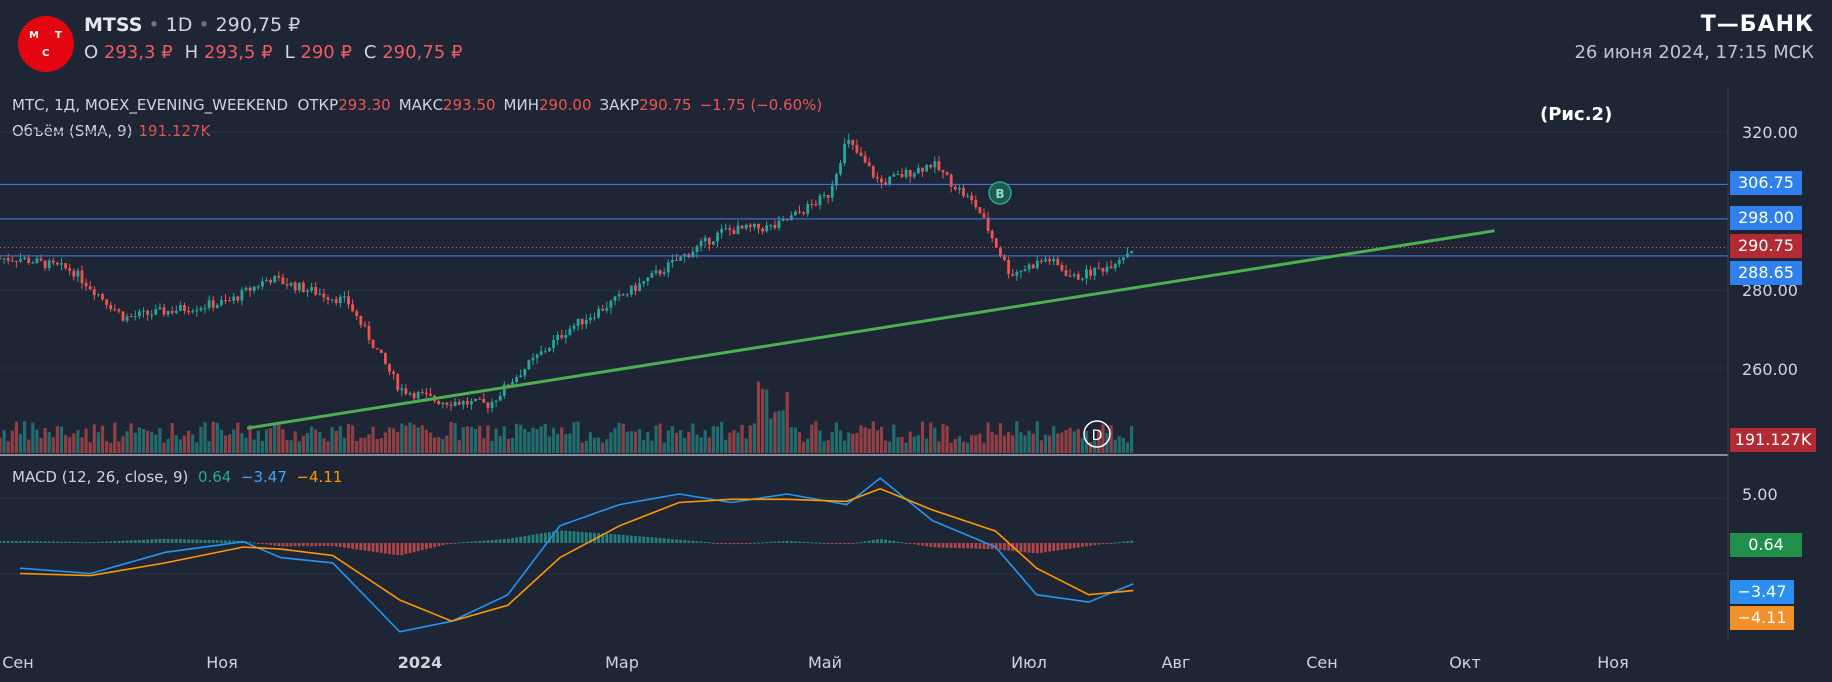 This screenshot has height=682, width=1832. What do you see at coordinates (421, 105) in the screenshot?
I see `legend-high-label: МАКС` at bounding box center [421, 105].